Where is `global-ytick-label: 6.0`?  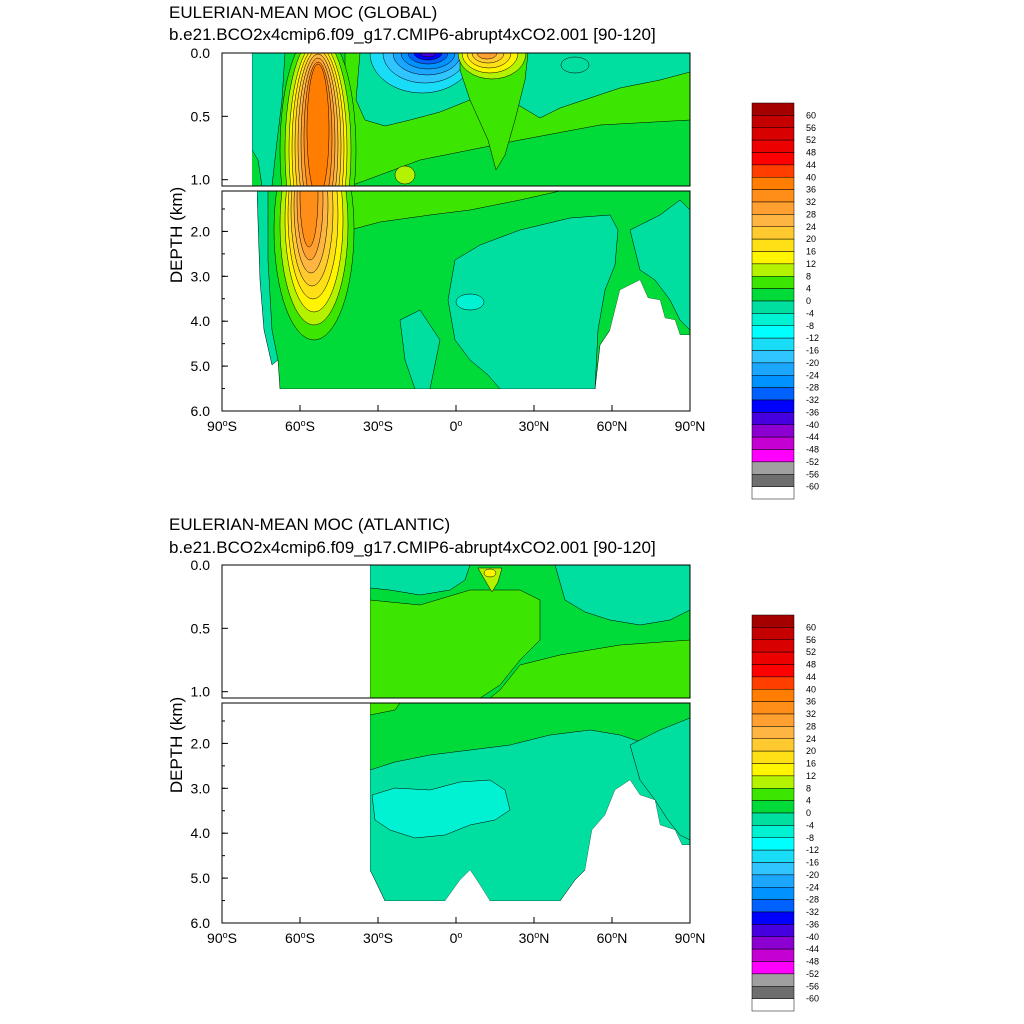 global-ytick-label: 6.0 is located at coordinates (201, 411).